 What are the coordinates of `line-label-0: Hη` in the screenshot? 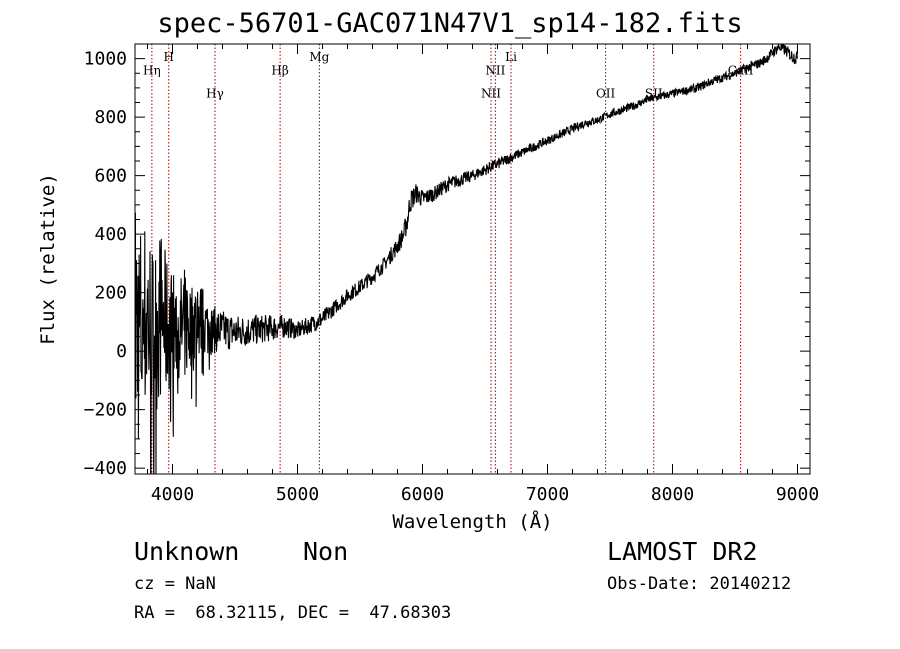 It's located at (152, 70).